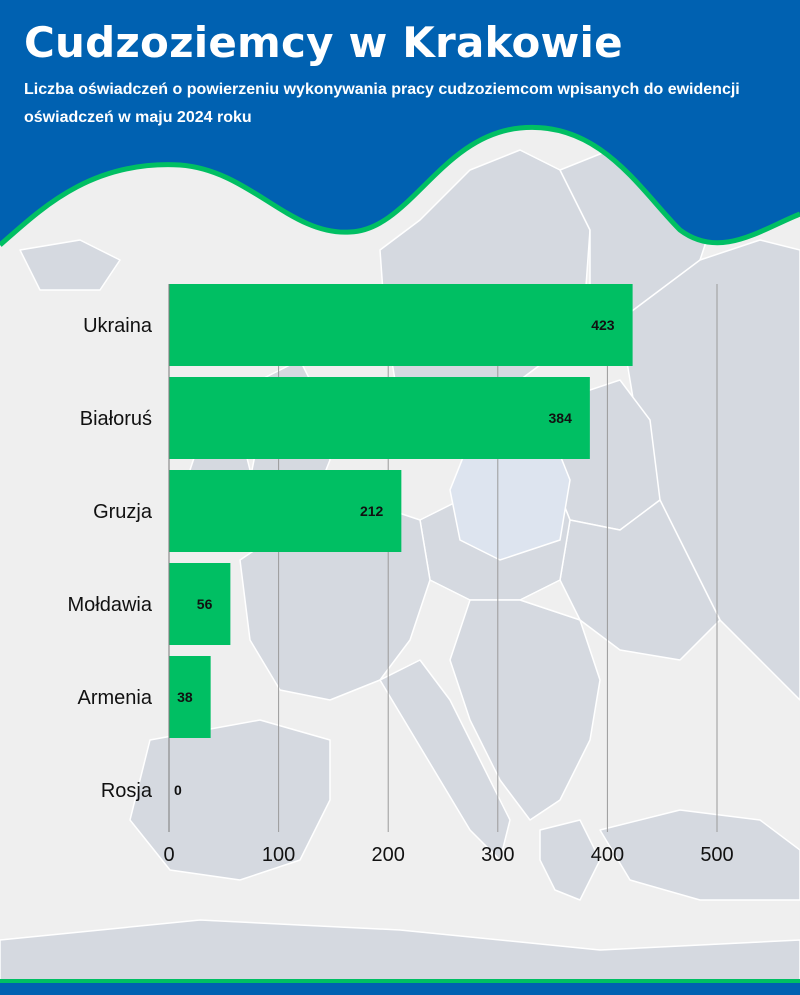  I want to click on x-tick-label-0: 0, so click(168, 855).